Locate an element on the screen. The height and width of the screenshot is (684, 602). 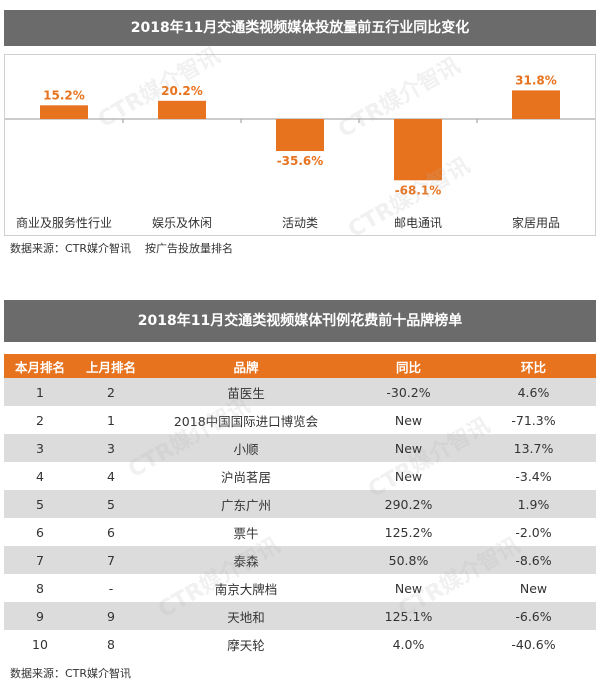
cell-brand: 苗医生 is located at coordinates (246, 392).